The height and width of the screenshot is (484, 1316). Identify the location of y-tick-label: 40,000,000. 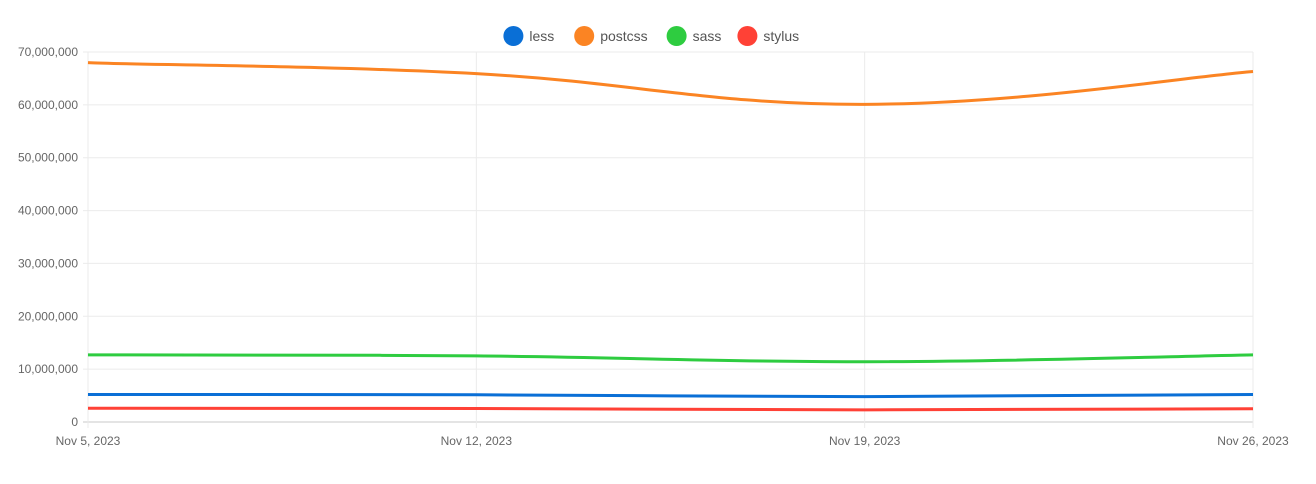
(48, 211).